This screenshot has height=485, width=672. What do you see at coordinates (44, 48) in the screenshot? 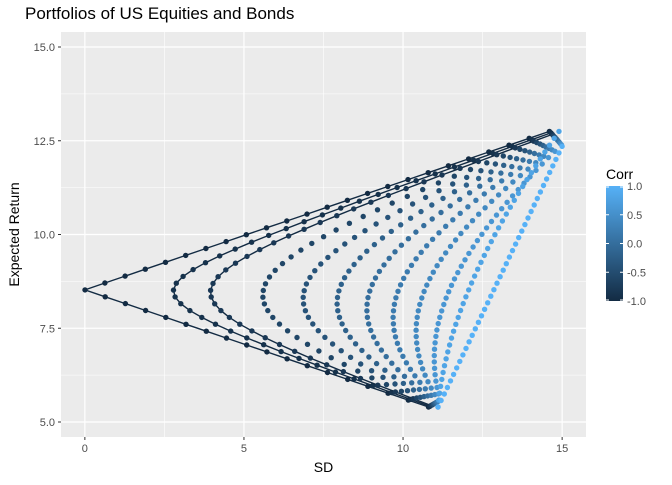
I see `y-tick-label: 15.0` at bounding box center [44, 48].